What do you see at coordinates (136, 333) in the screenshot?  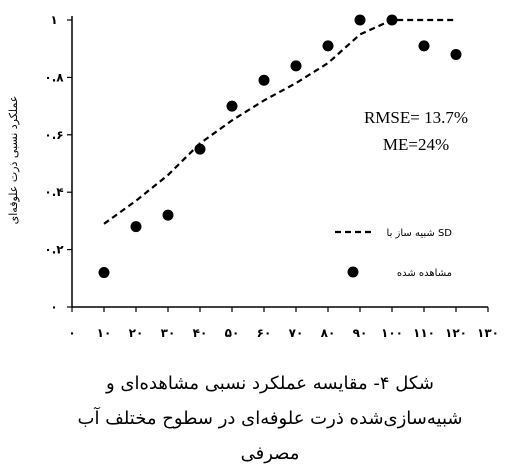 I see `x-tick-label: ۲۰` at bounding box center [136, 333].